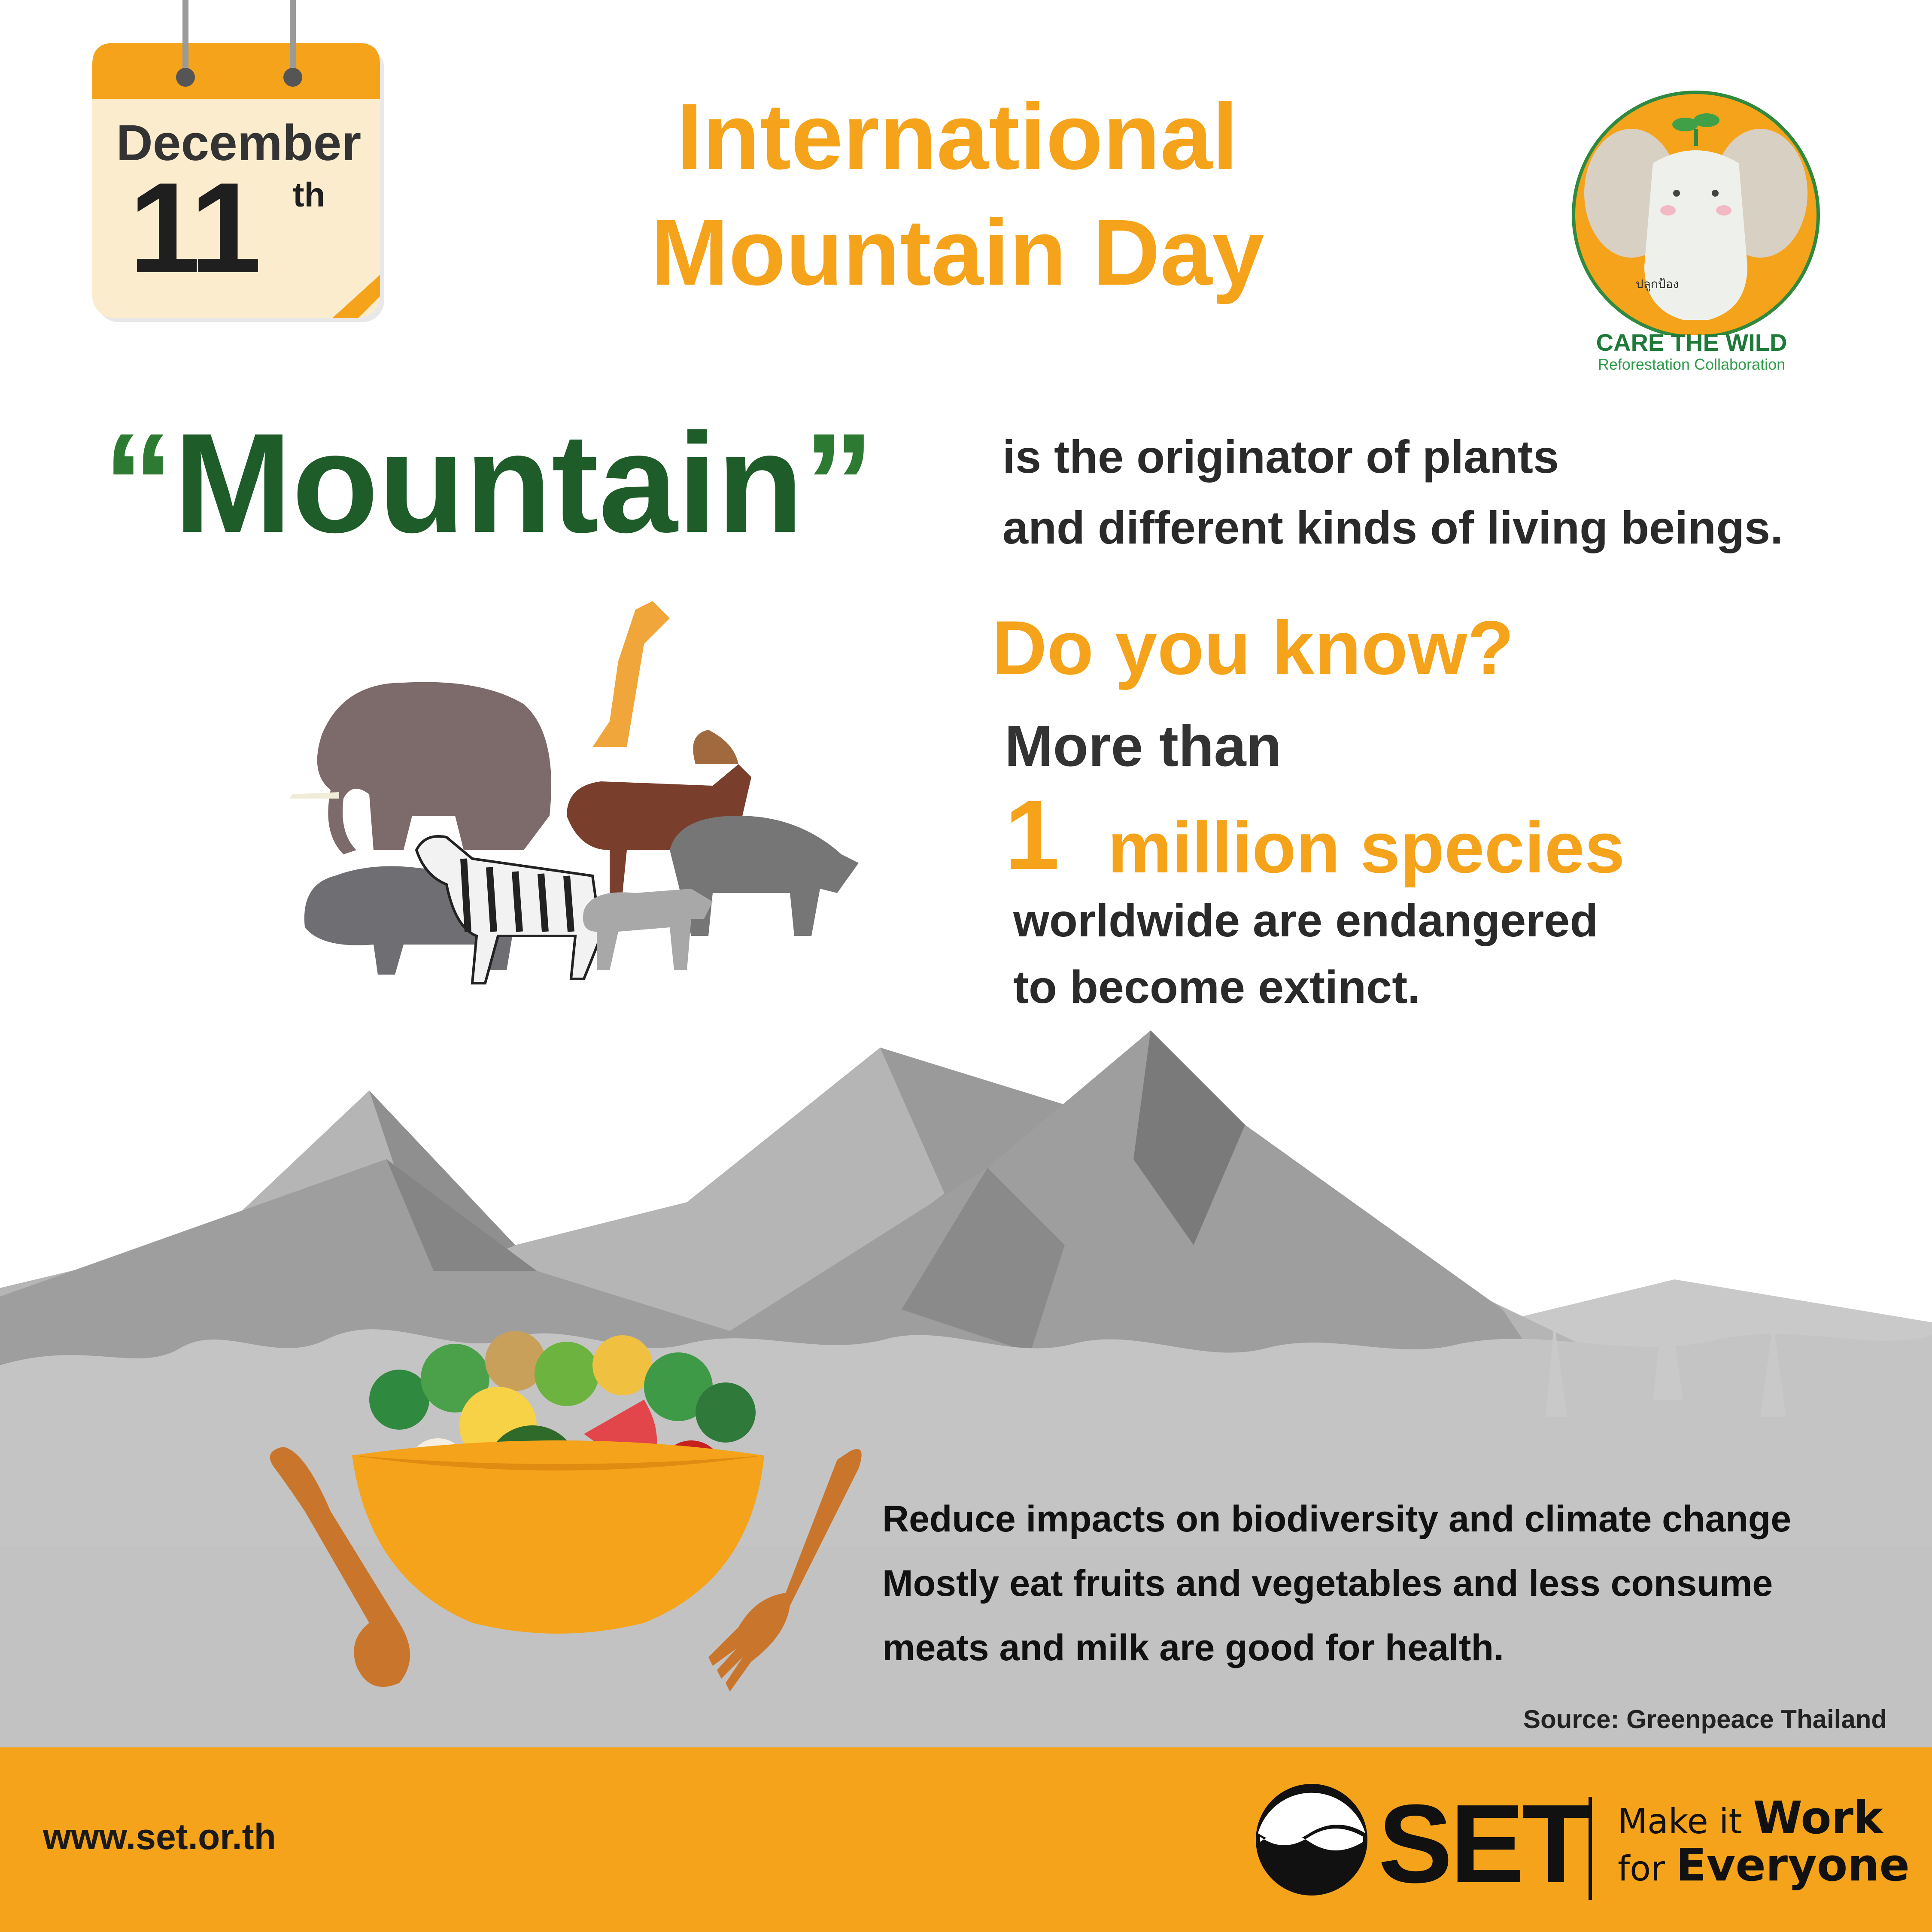 The image size is (1932, 1932). I want to click on calendar-month: December, so click(239, 143).